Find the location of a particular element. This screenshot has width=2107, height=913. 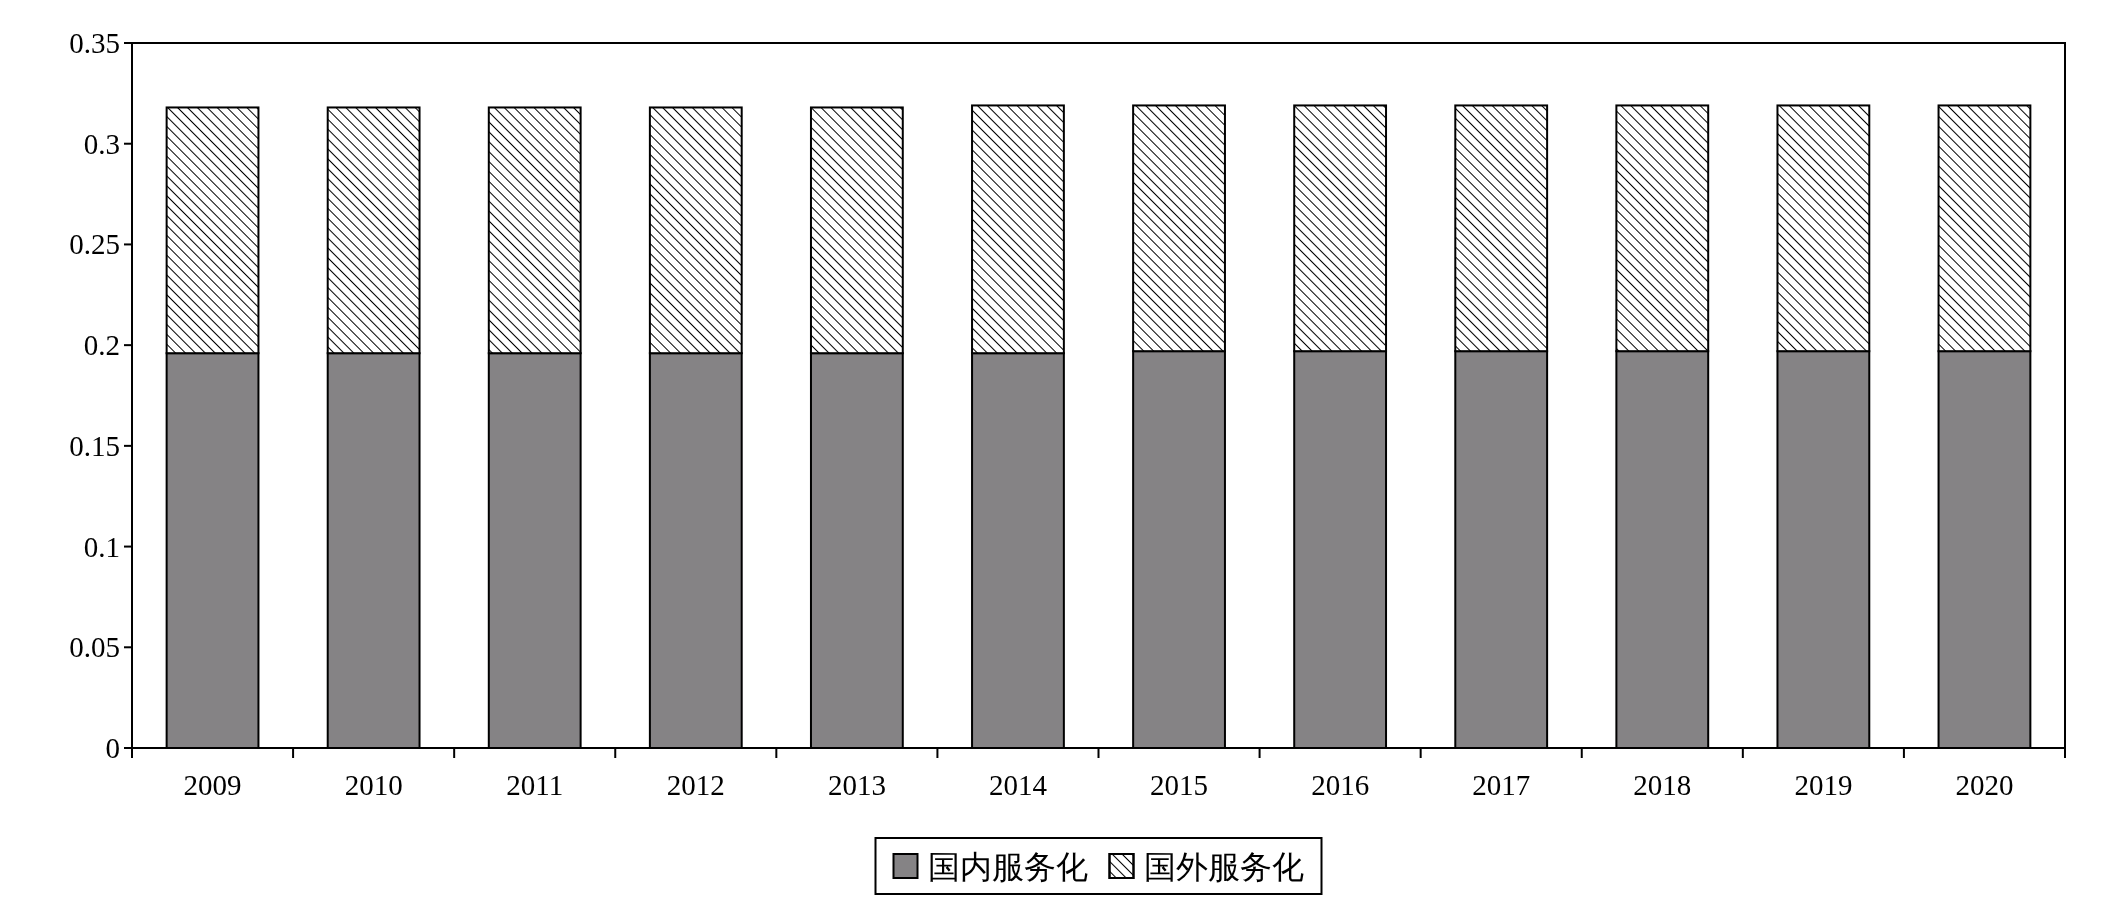

x-tick-label: 2020 is located at coordinates (1984, 785).